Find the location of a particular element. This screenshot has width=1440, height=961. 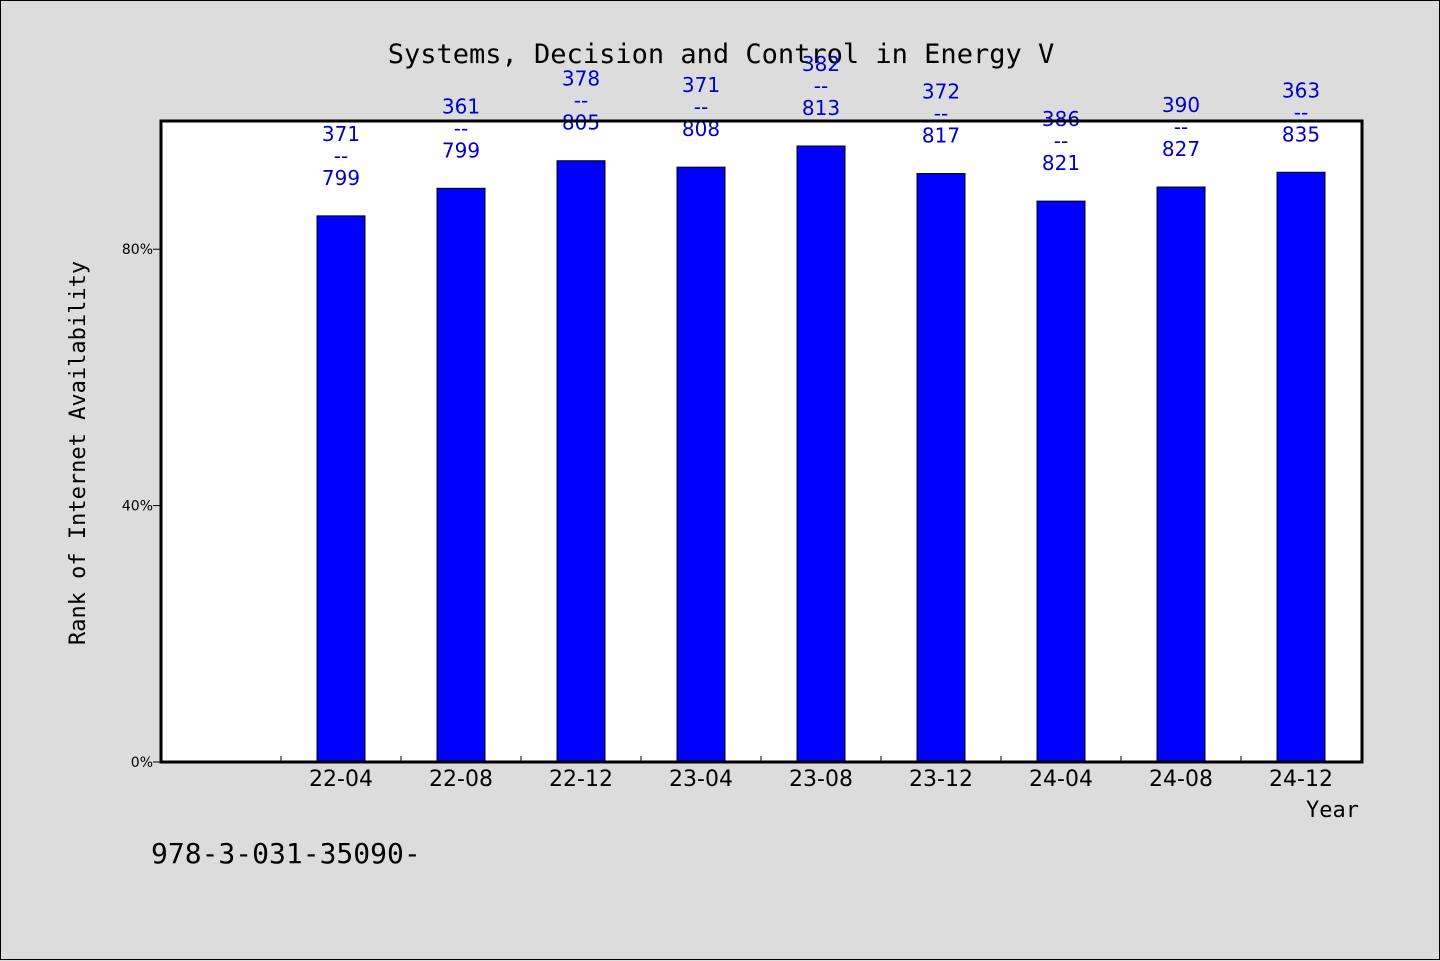

data-label-23-04-line1: 371 is located at coordinates (701, 85).